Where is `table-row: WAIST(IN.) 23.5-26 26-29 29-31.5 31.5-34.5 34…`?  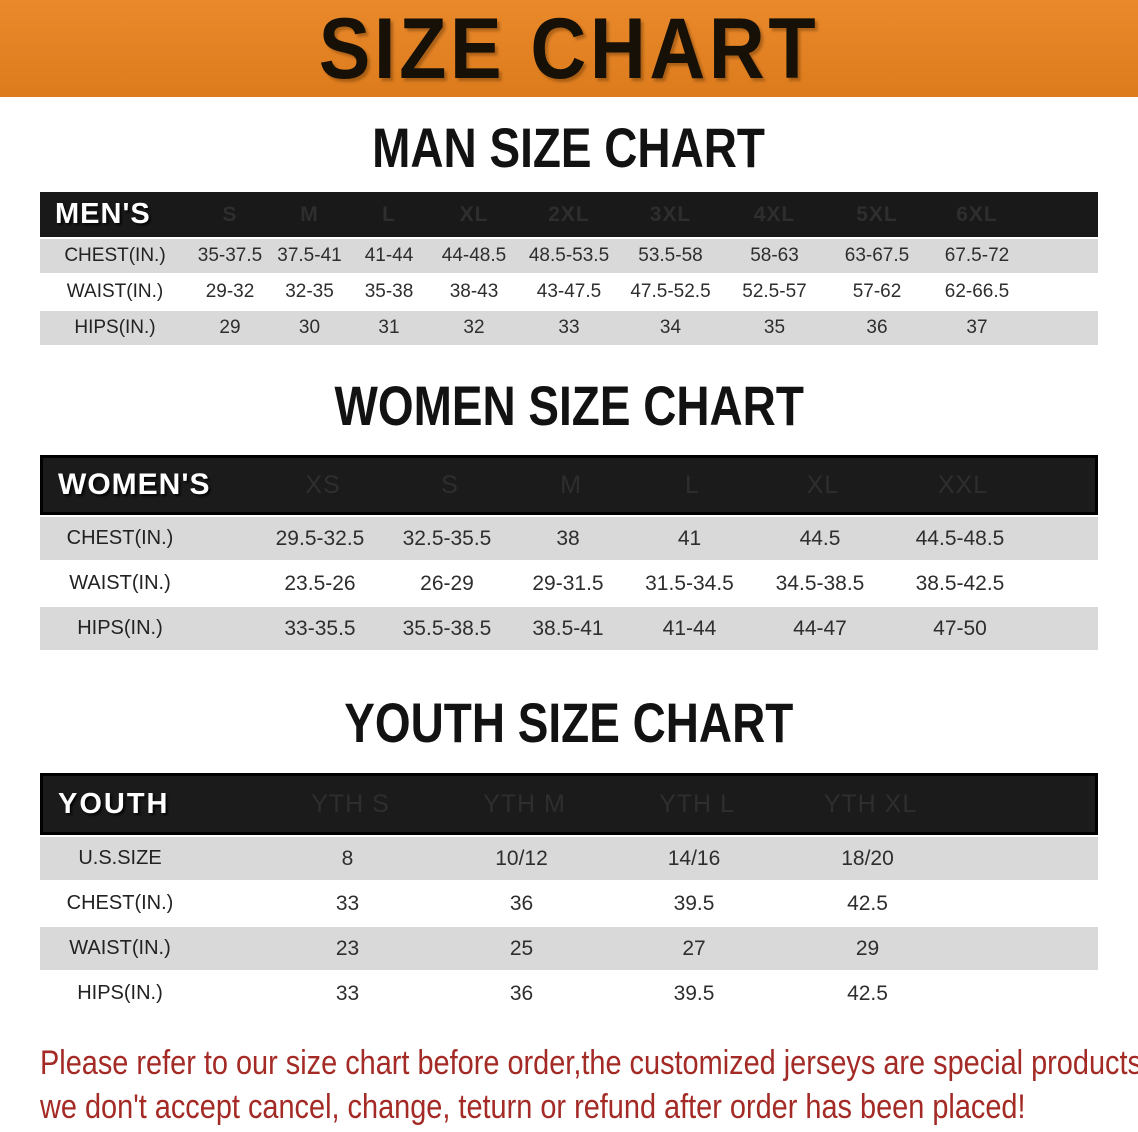
table-row: WAIST(IN.) 23.5-26 26-29 29-31.5 31.5-34.5 34… is located at coordinates (569, 583).